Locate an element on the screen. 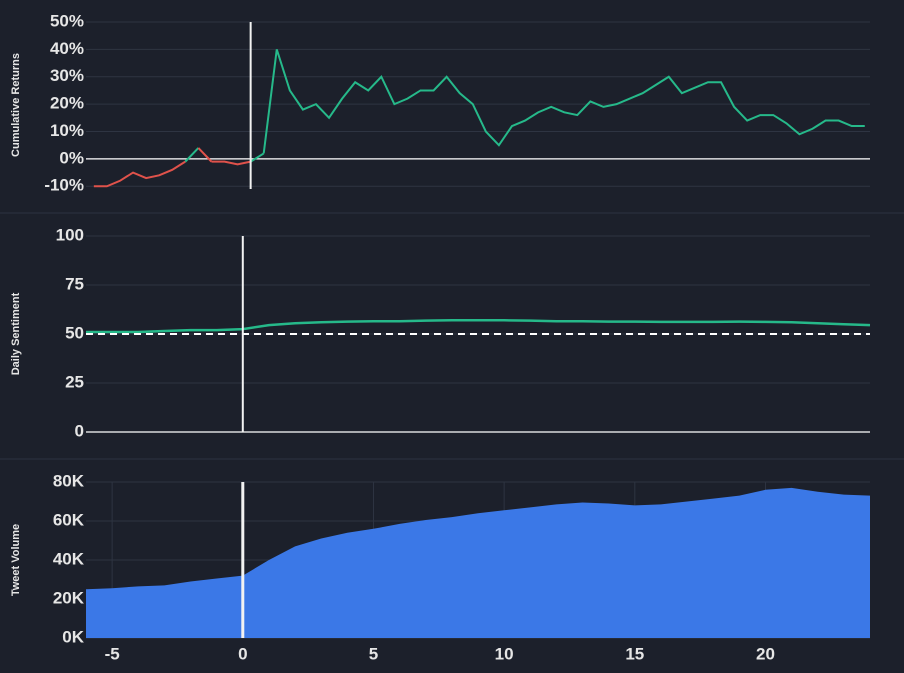 The width and height of the screenshot is (904, 673). y-axis-label: Cumulative Returns is located at coordinates (16, 105).